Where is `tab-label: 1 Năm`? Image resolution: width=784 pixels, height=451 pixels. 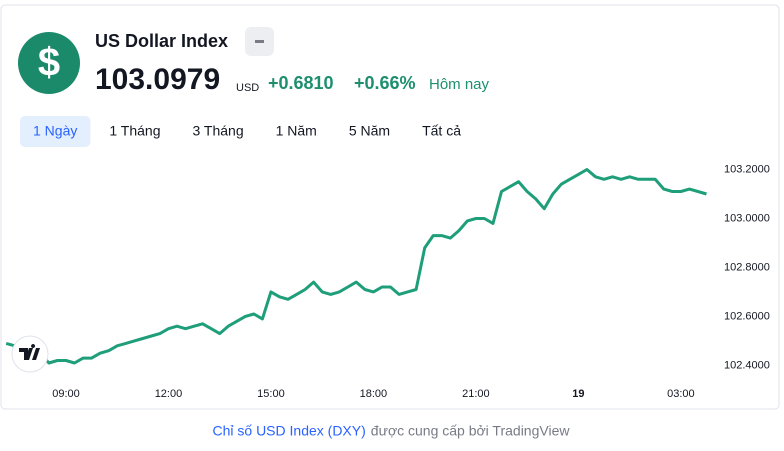
tab-label: 1 Năm is located at coordinates (296, 131).